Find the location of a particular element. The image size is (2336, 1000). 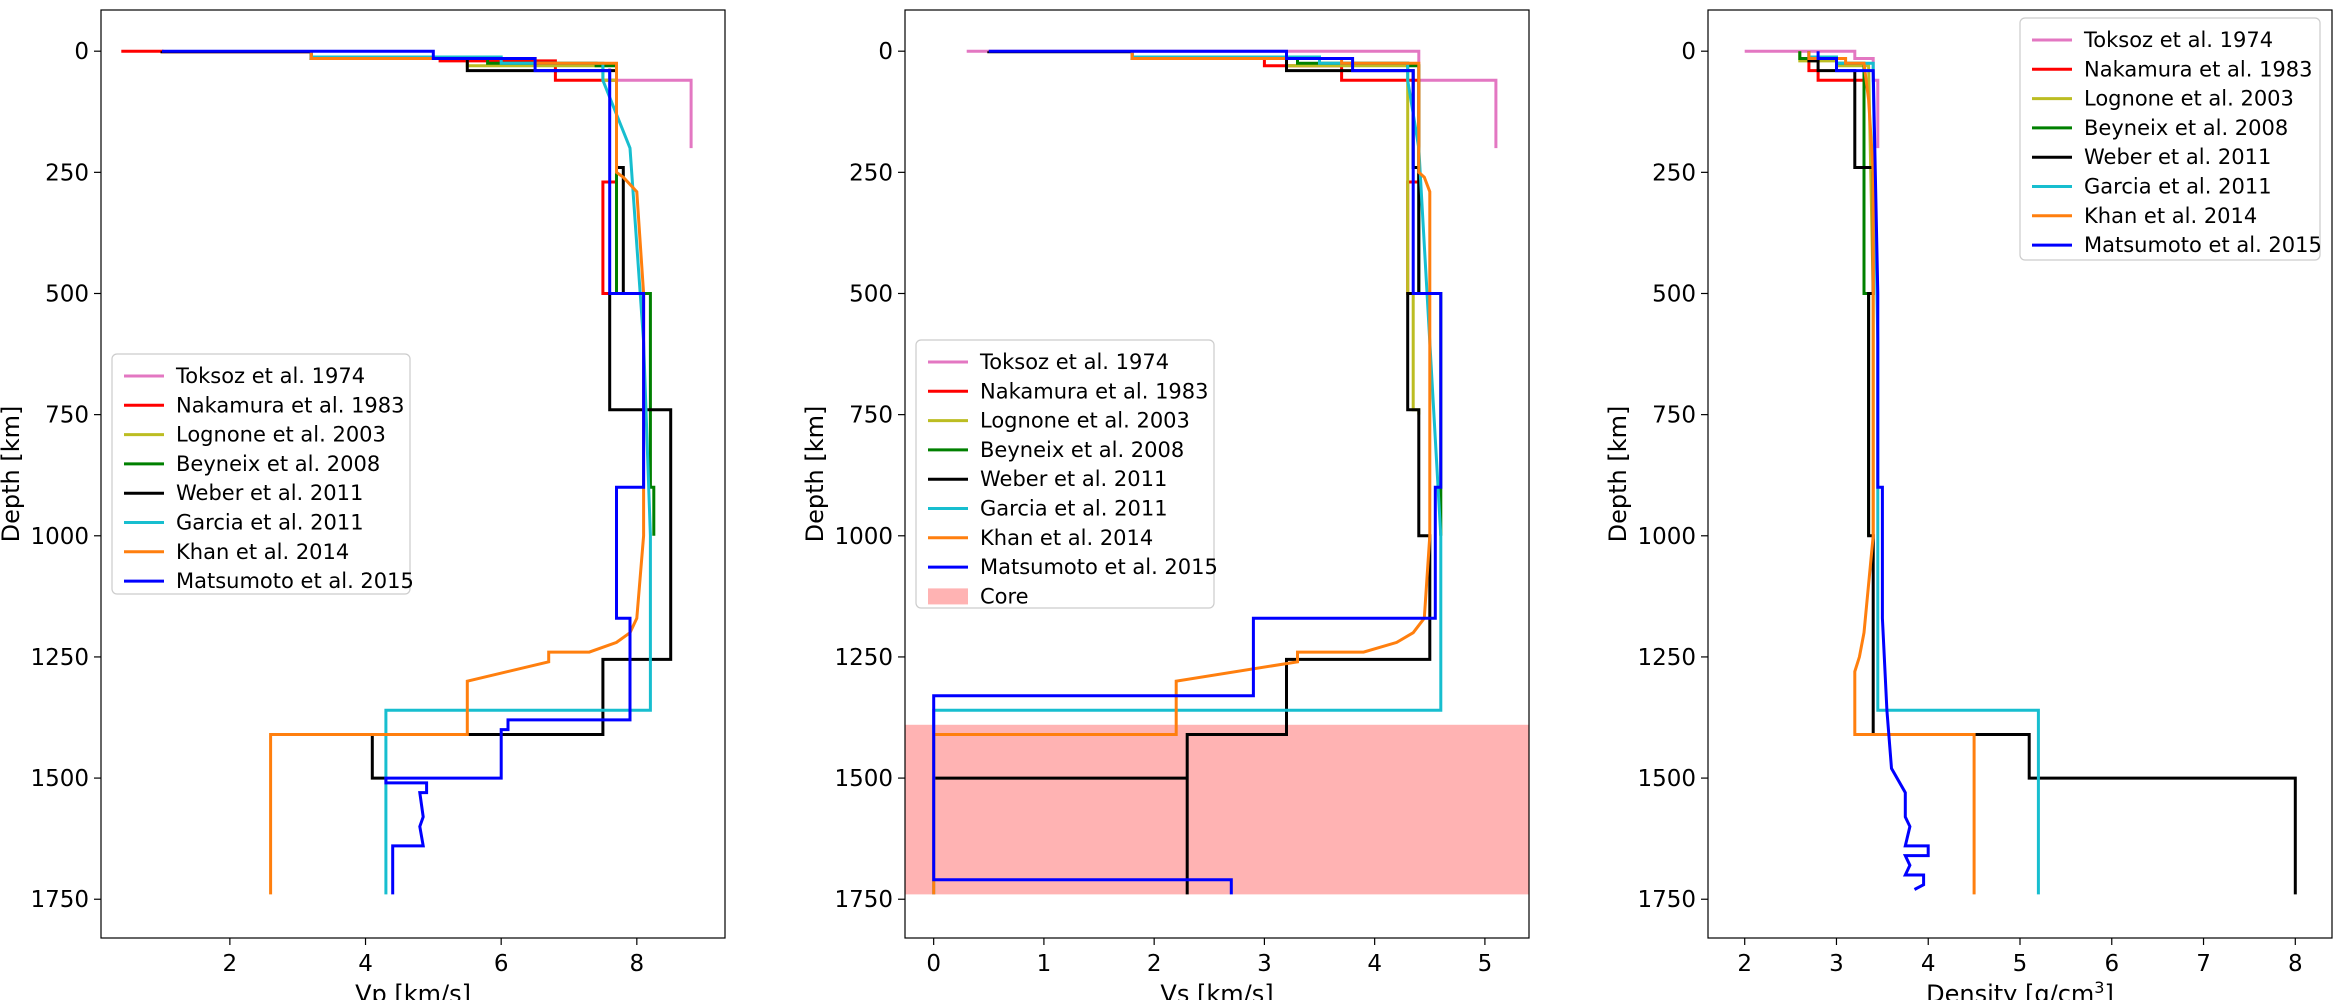

series-line-garcia-et-al-2011 is located at coordinates (1923, 473).